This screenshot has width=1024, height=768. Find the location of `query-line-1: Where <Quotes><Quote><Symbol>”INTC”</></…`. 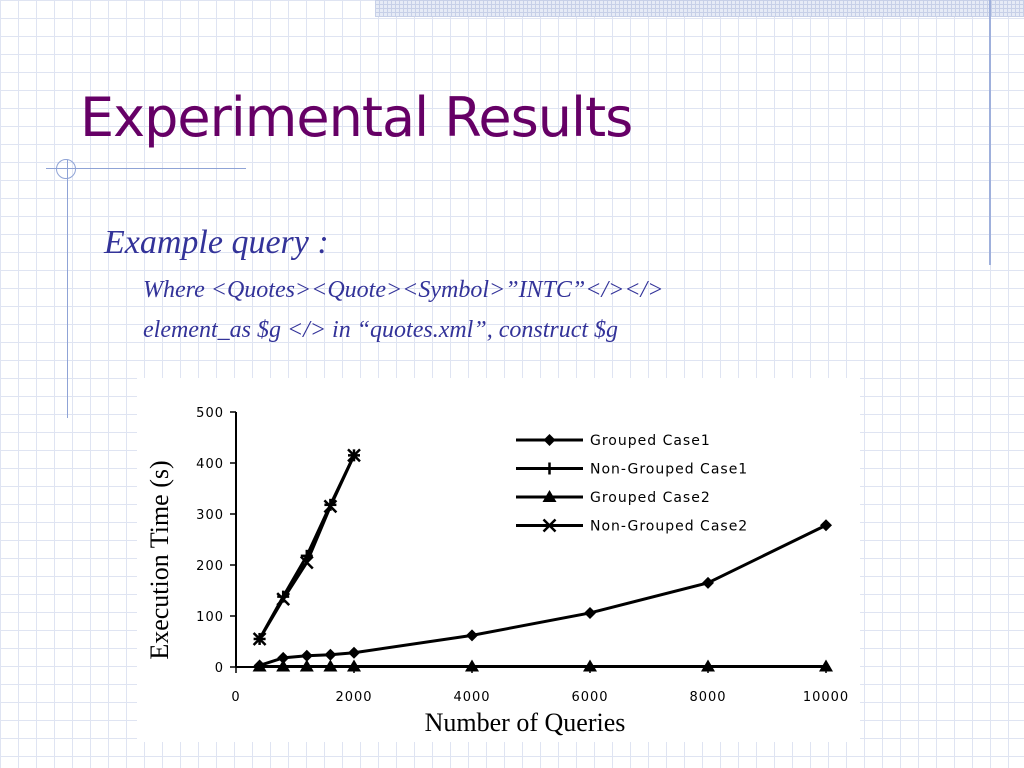

query-line-1: Where <Quotes><Quote><Symbol>”INTC”</></… is located at coordinates (403, 290).